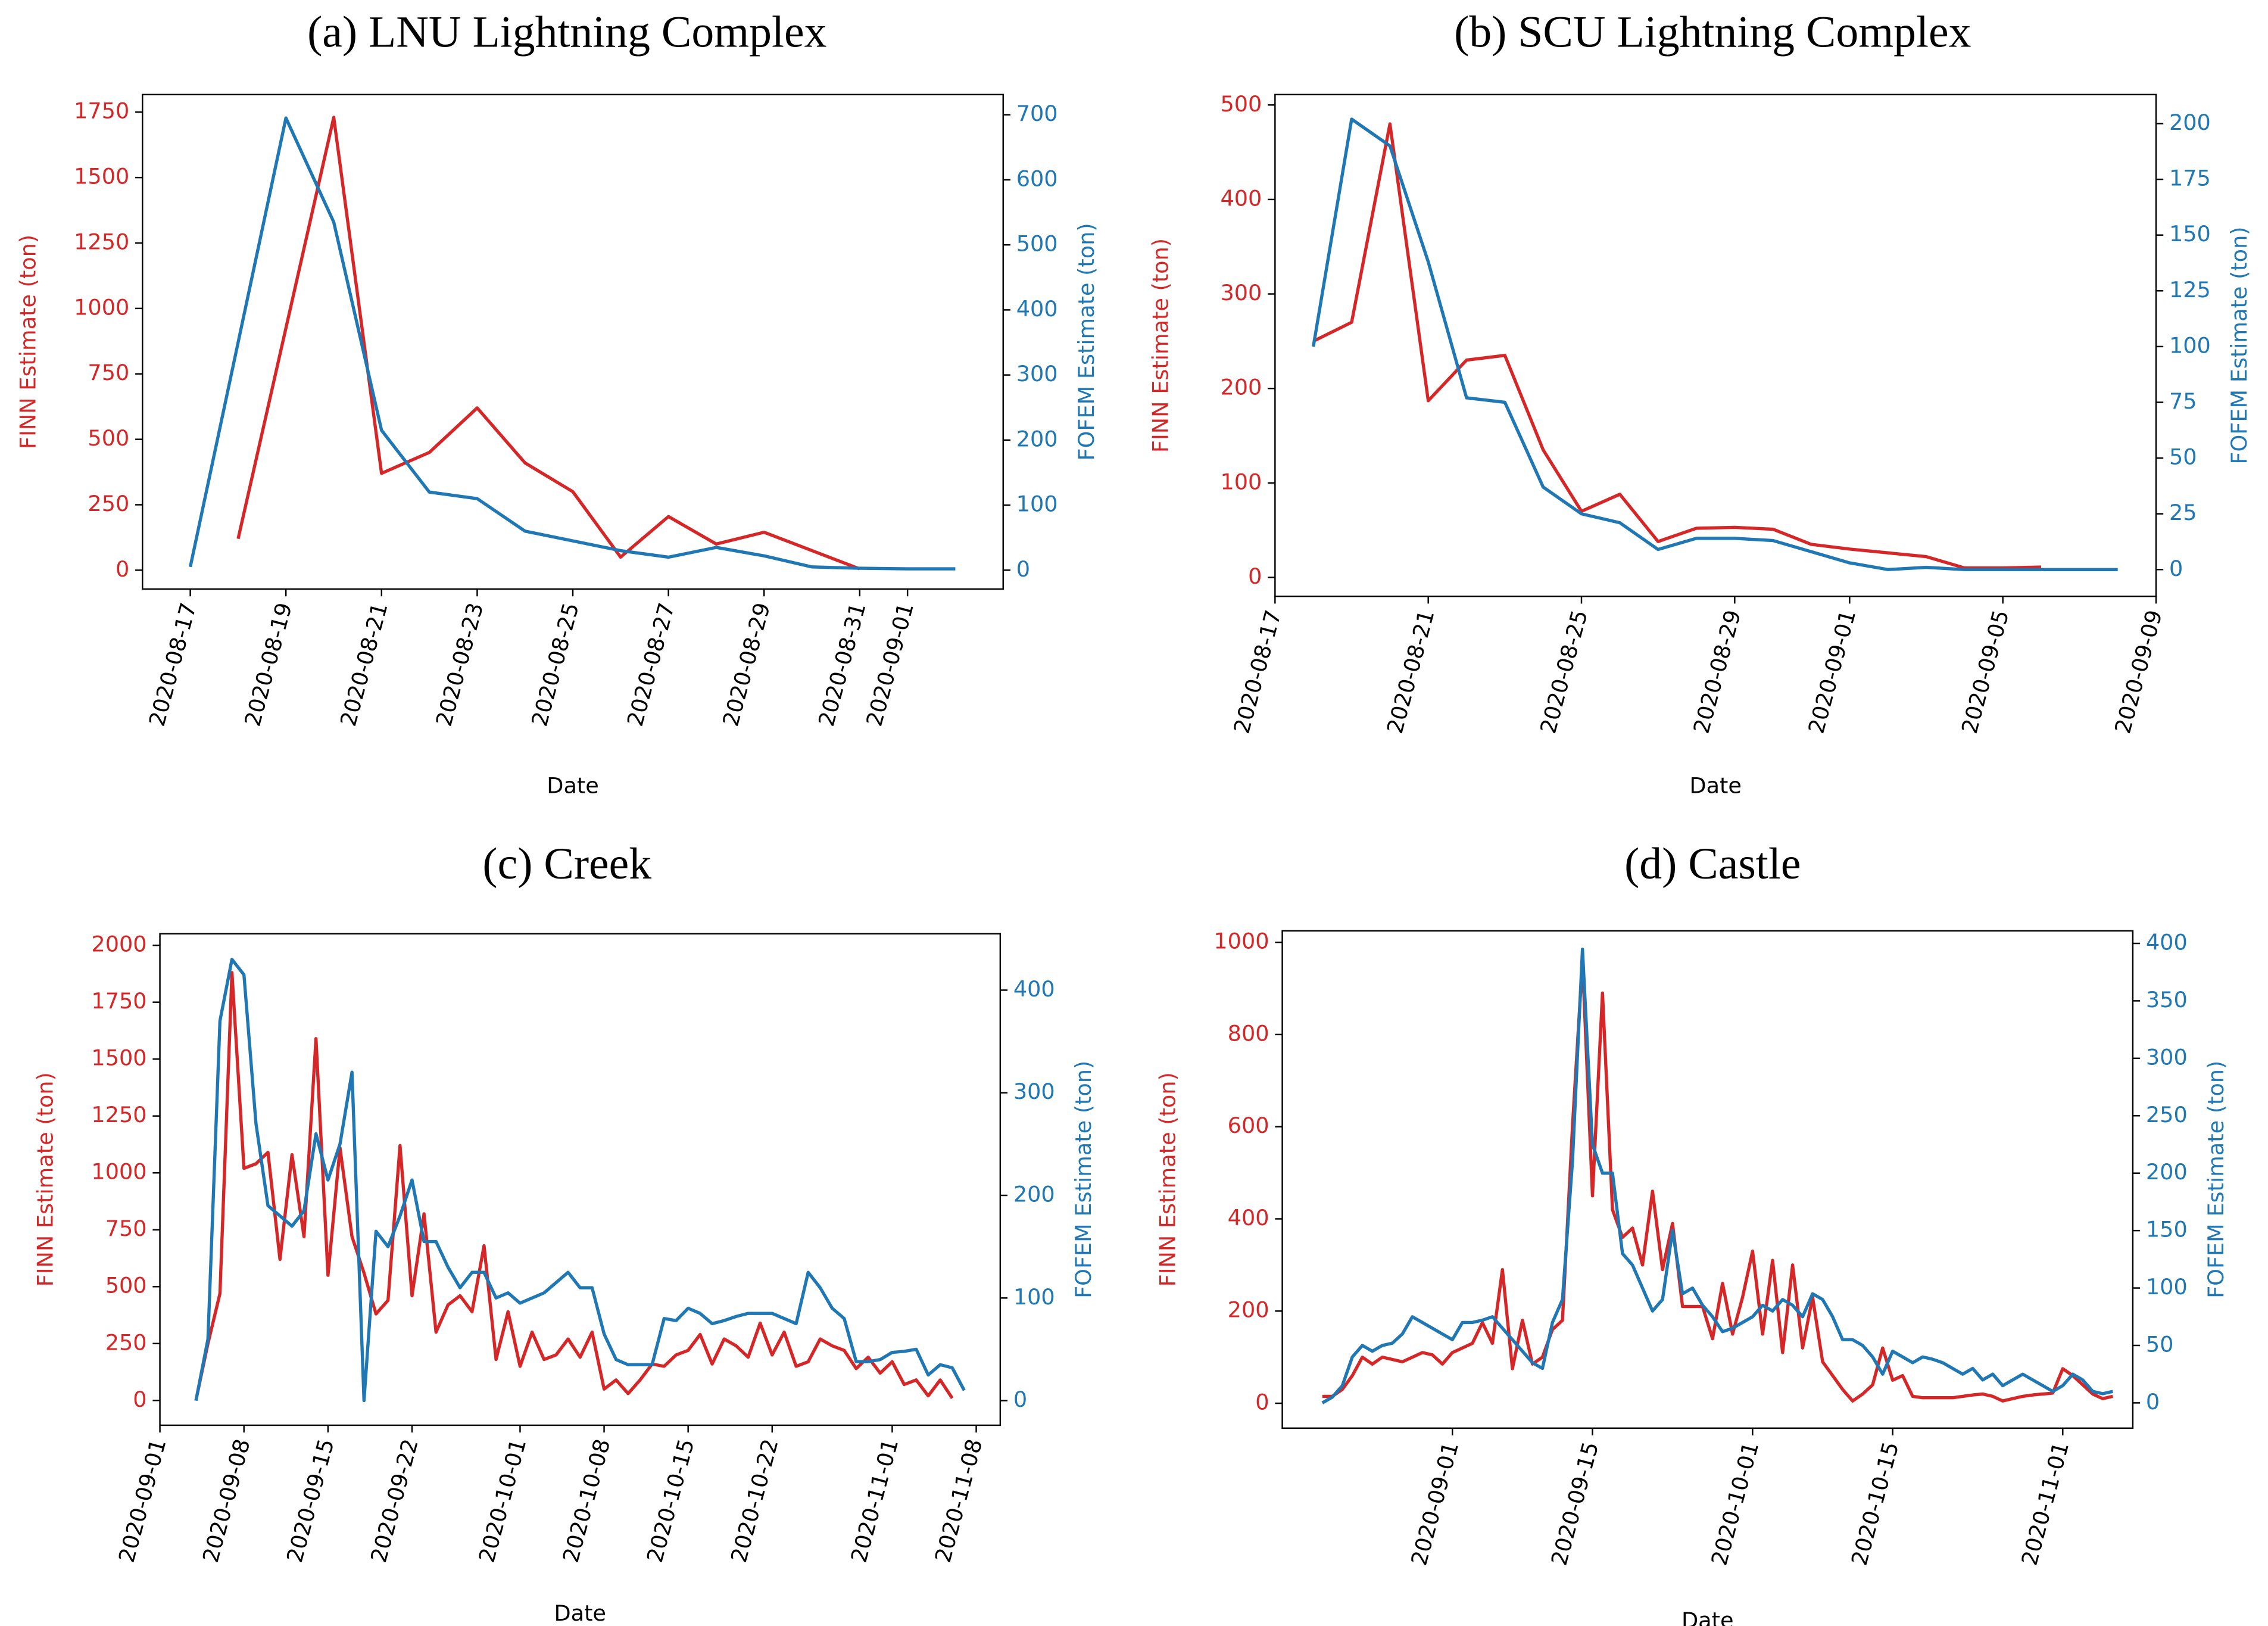 The image size is (2268, 1626). I want to click on x-tick-label: 2020-08-31, so click(842, 664).